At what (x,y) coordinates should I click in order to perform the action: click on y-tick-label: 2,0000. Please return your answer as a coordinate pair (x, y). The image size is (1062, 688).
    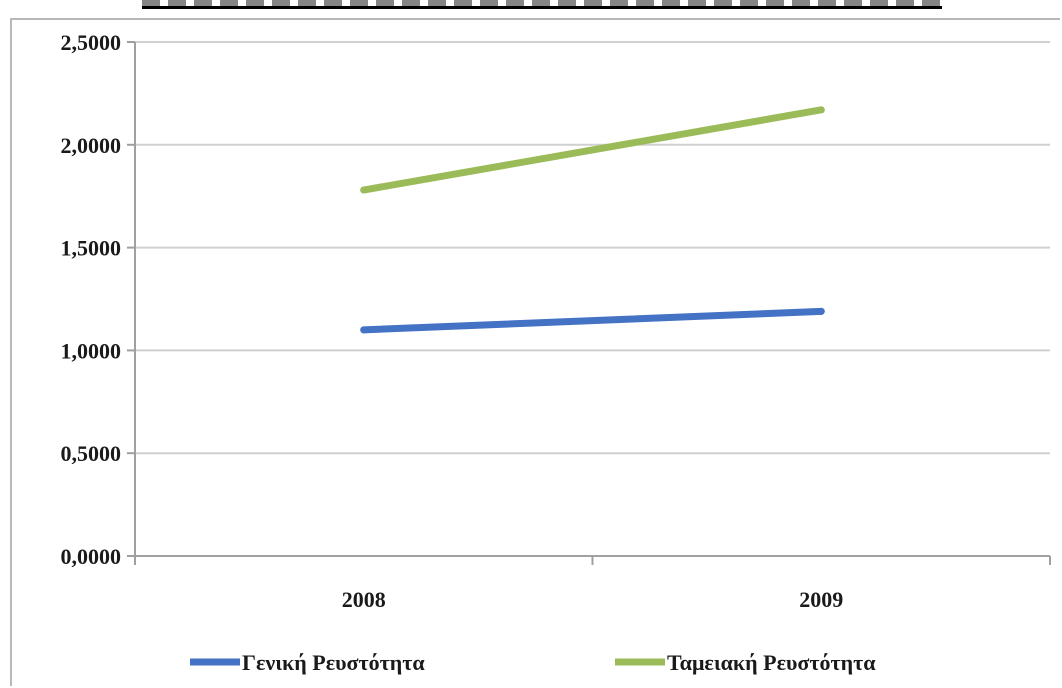
    Looking at the image, I should click on (91, 145).